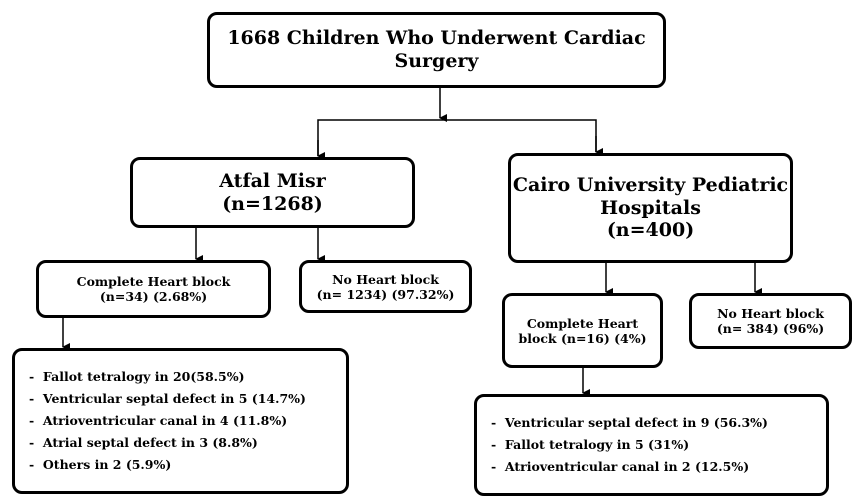  I want to click on list-item: Atrial septal defect in 3 (8.8%), so click(187, 443).